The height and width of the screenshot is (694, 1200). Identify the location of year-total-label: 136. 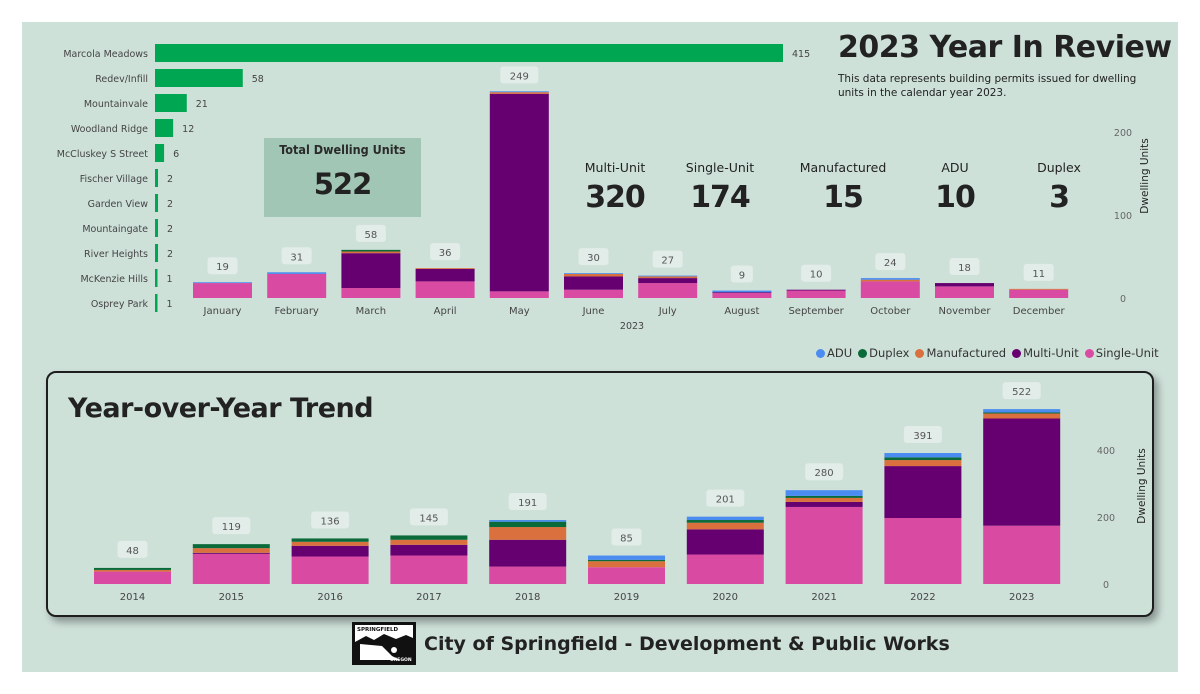
(330, 521).